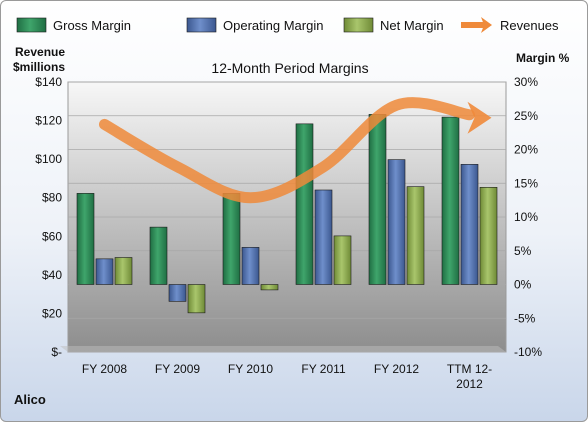 Image resolution: width=588 pixels, height=422 pixels. What do you see at coordinates (523, 251) in the screenshot?
I see `right-tick-label: 5%` at bounding box center [523, 251].